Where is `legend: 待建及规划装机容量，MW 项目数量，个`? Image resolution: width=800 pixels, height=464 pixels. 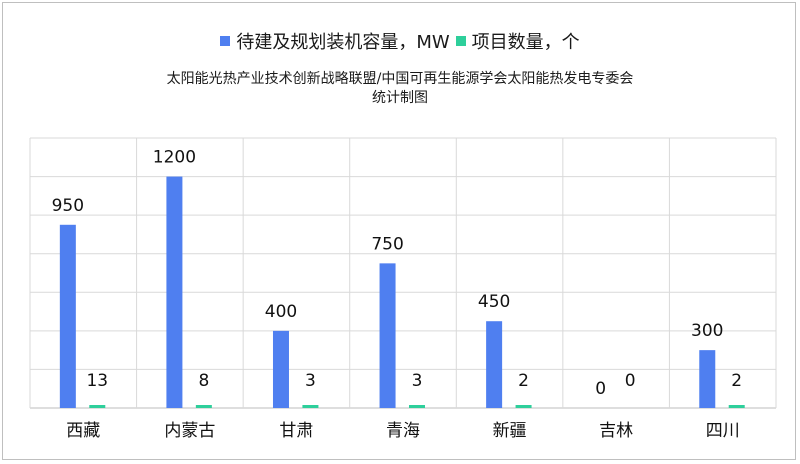 legend: 待建及规划装机容量，MW 项目数量，个 is located at coordinates (400, 41).